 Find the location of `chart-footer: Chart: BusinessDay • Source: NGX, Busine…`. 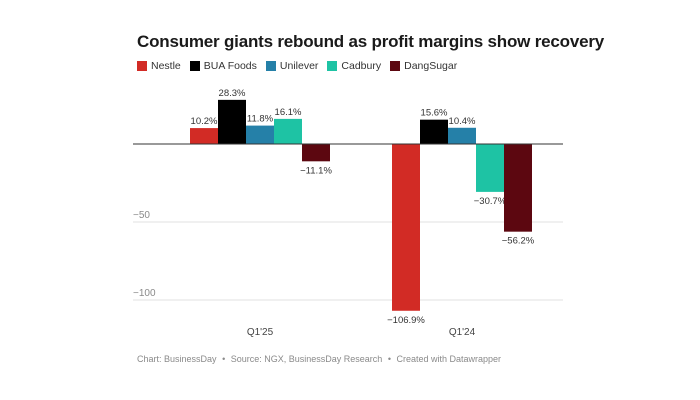

chart-footer: Chart: BusinessDay • Source: NGX, Busine… is located at coordinates (319, 359).